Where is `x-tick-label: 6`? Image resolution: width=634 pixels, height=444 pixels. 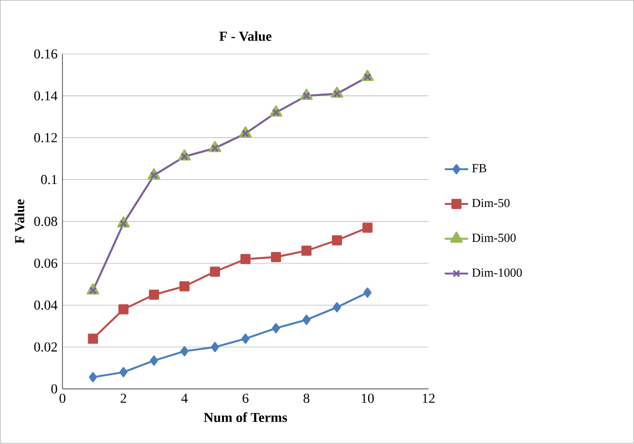
x-tick-label: 6 is located at coordinates (245, 399).